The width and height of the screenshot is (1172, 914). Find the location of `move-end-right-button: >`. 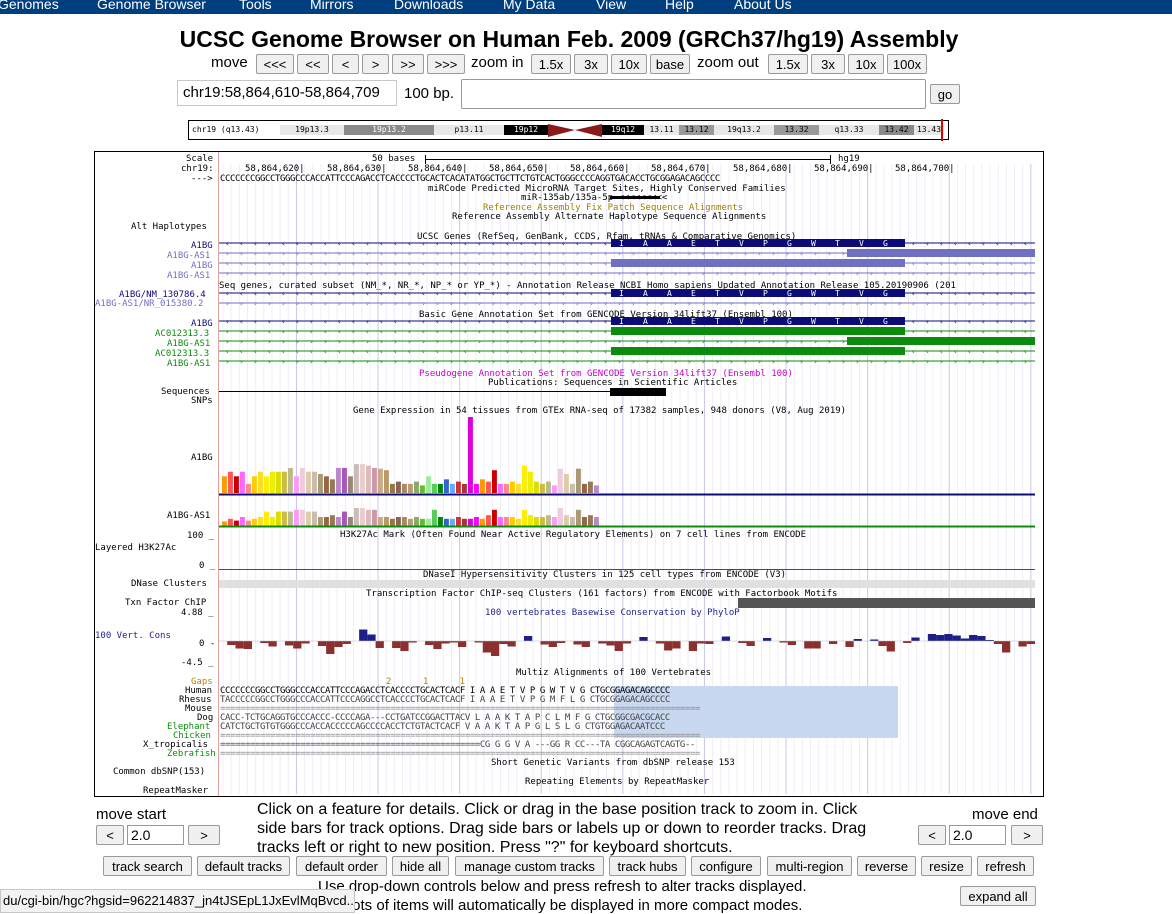

move-end-right-button: > is located at coordinates (1027, 835).